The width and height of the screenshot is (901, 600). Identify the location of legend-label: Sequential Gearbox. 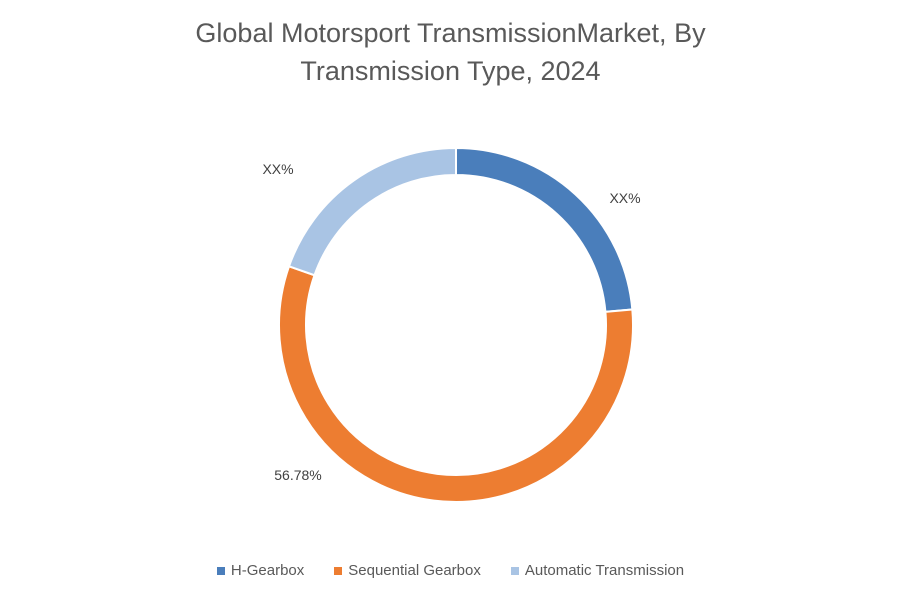
(414, 570).